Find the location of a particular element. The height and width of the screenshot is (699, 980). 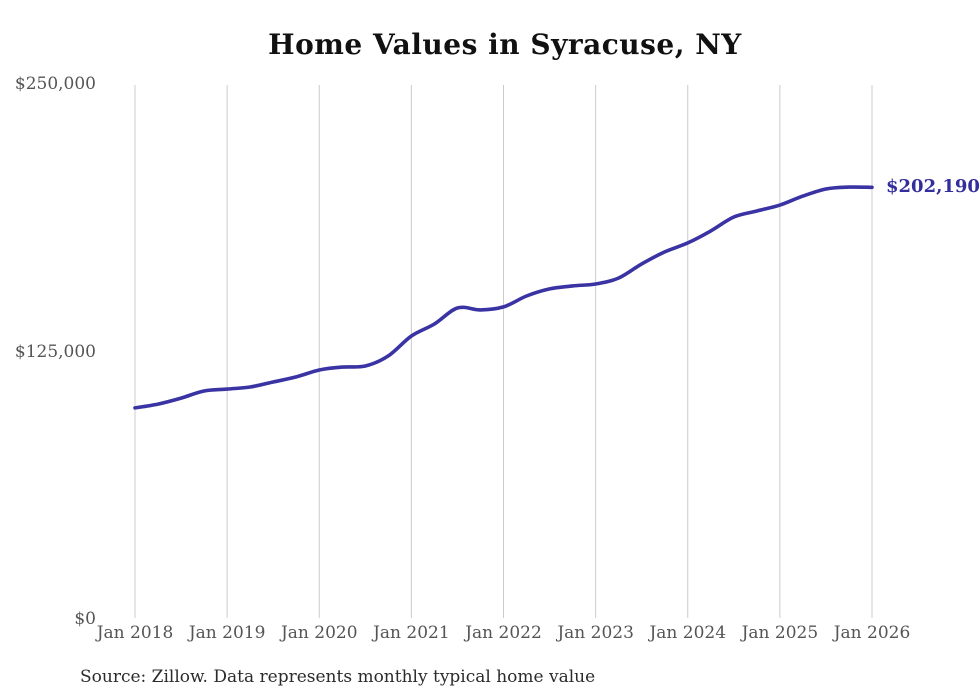

latest-value-label: $202,190 is located at coordinates (933, 186).